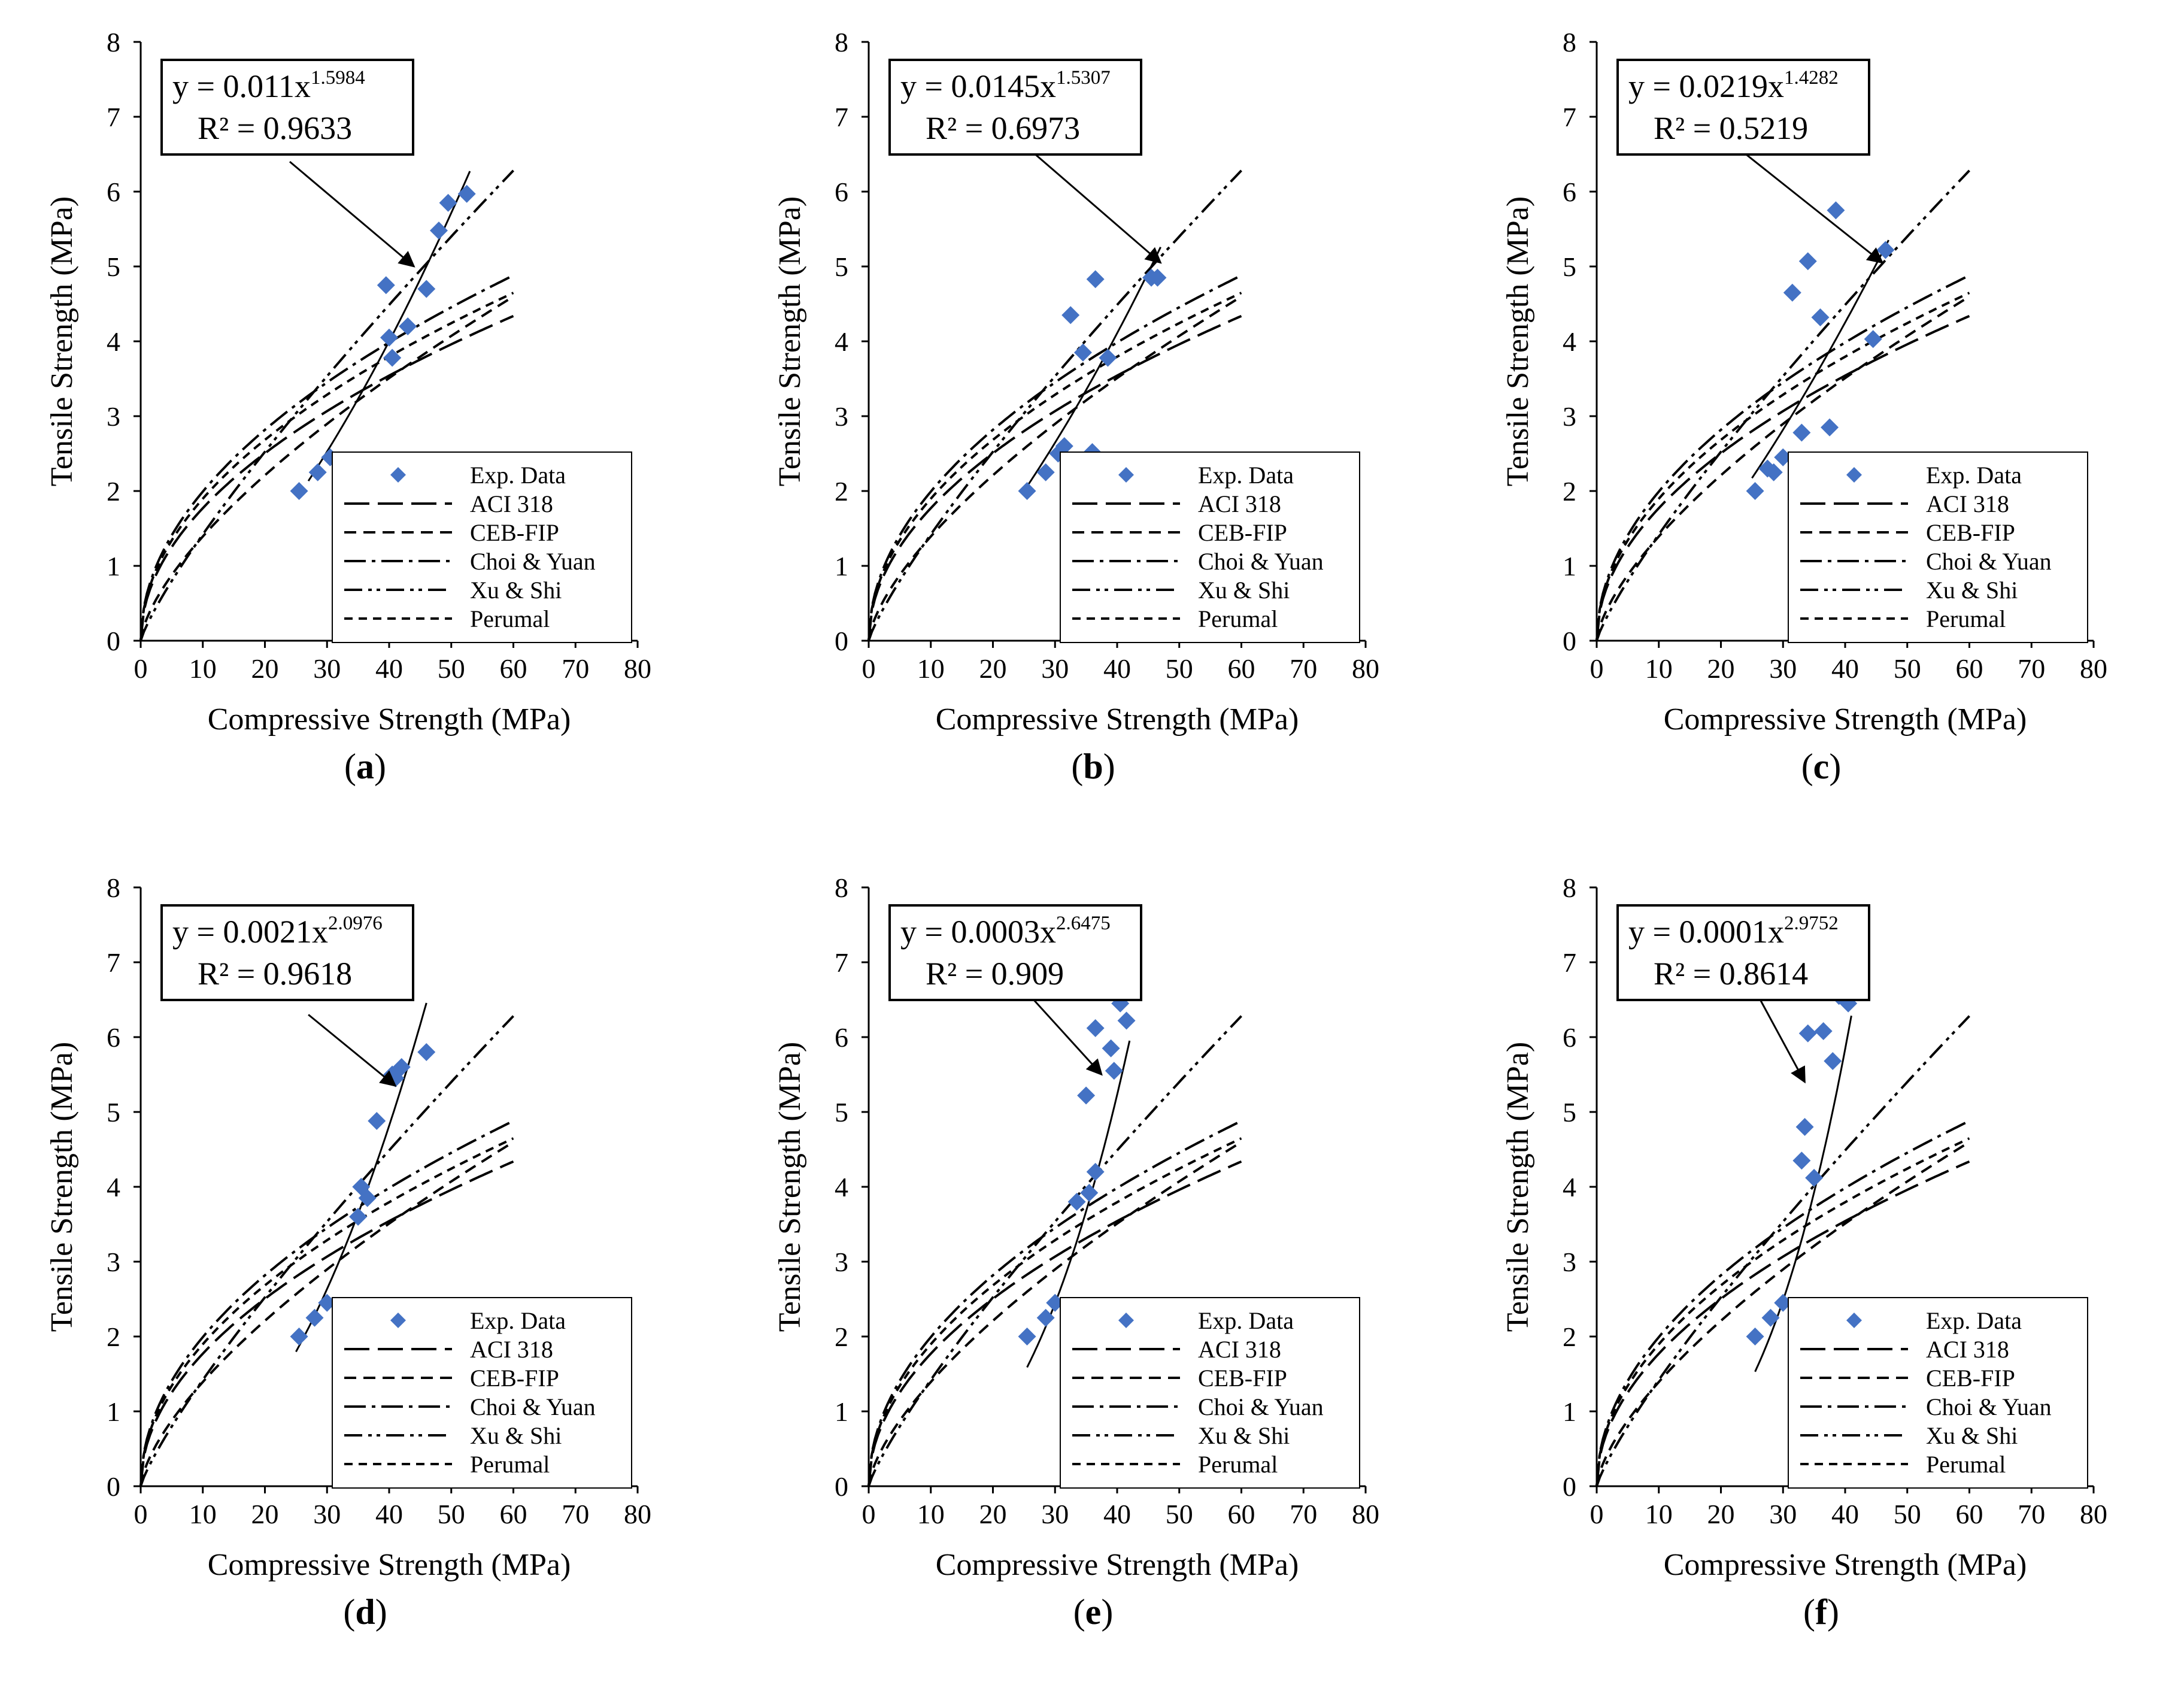 The height and width of the screenshot is (1691, 2184). What do you see at coordinates (1659, 668) in the screenshot?
I see `x-tick-label: 10` at bounding box center [1659, 668].